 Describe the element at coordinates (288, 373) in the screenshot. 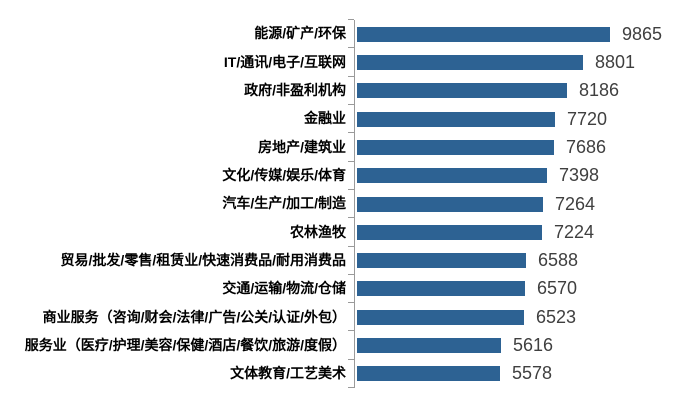

I see `category-label: 文体教育/工艺美术` at that location.